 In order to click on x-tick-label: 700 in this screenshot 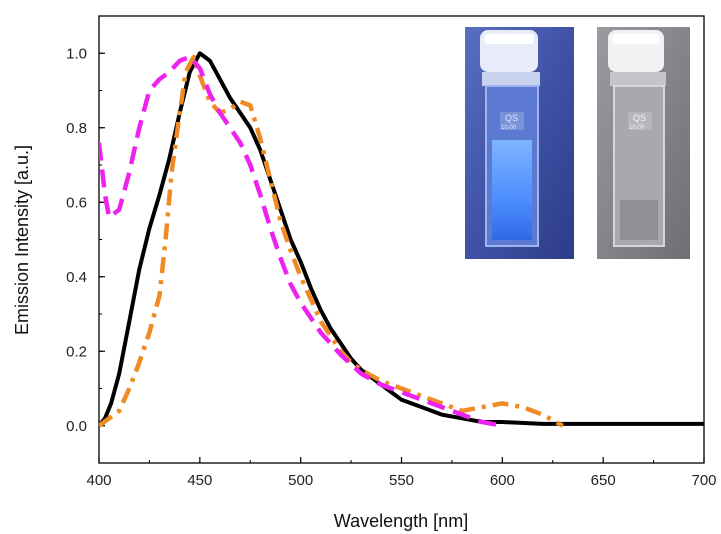, I will do `click(703, 480)`.